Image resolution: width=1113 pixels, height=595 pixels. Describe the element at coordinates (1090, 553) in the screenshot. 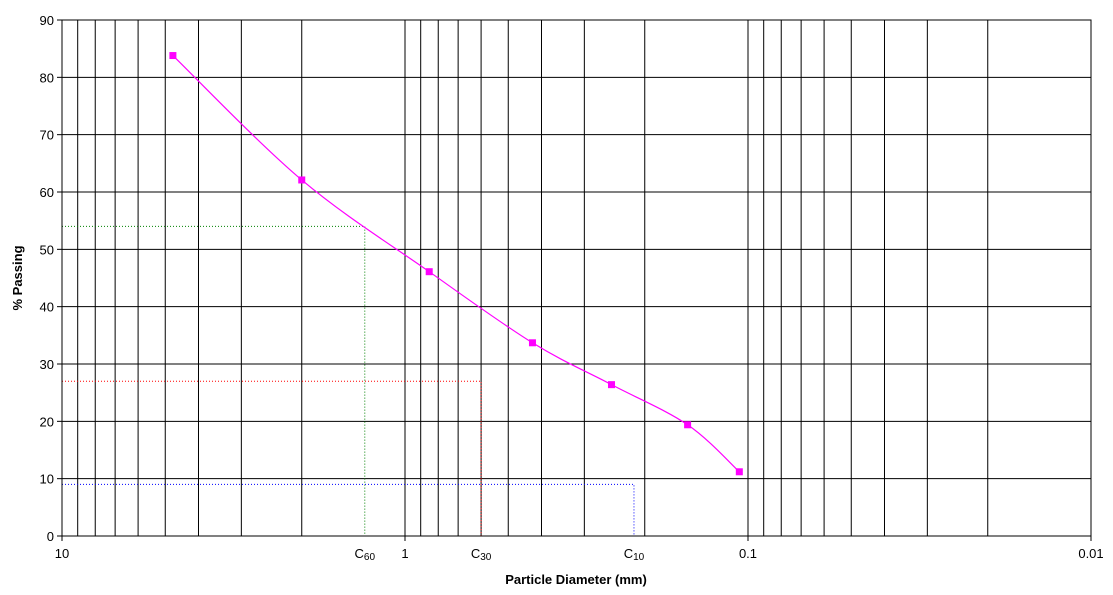

I see `x-tick-label: 0.01` at that location.